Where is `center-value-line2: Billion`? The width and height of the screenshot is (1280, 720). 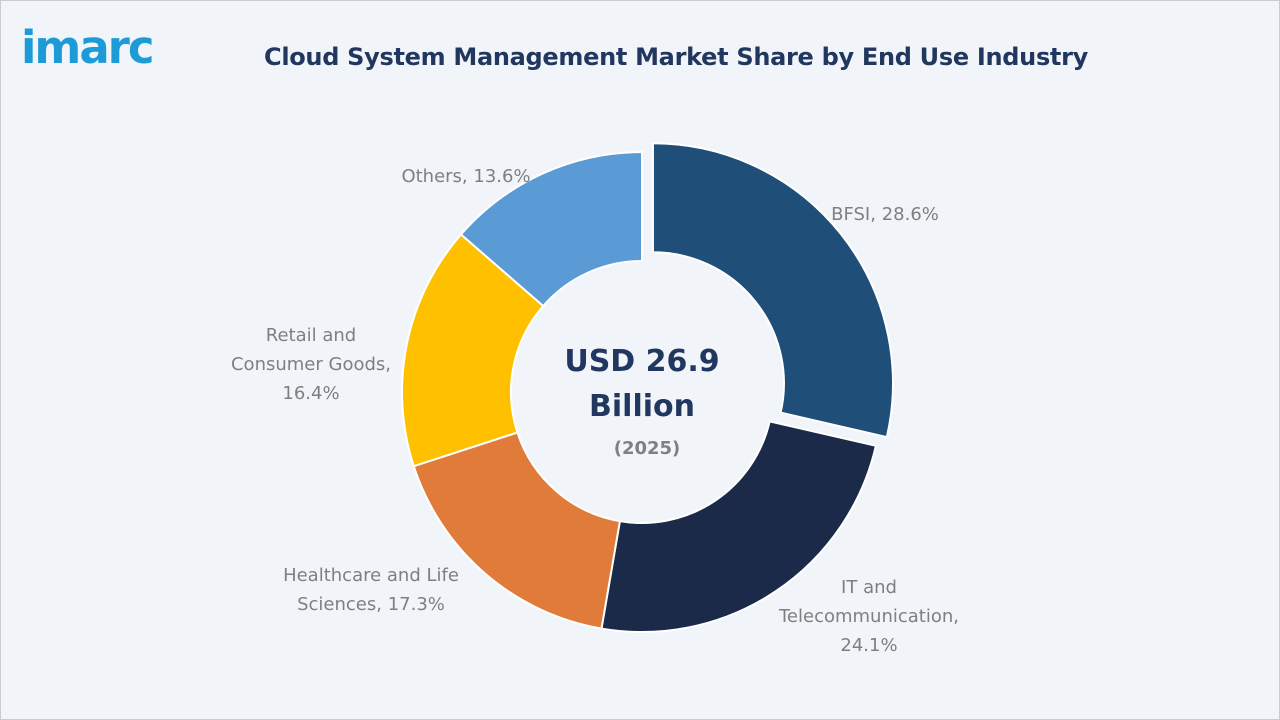
center-value-line2: Billion is located at coordinates (642, 406).